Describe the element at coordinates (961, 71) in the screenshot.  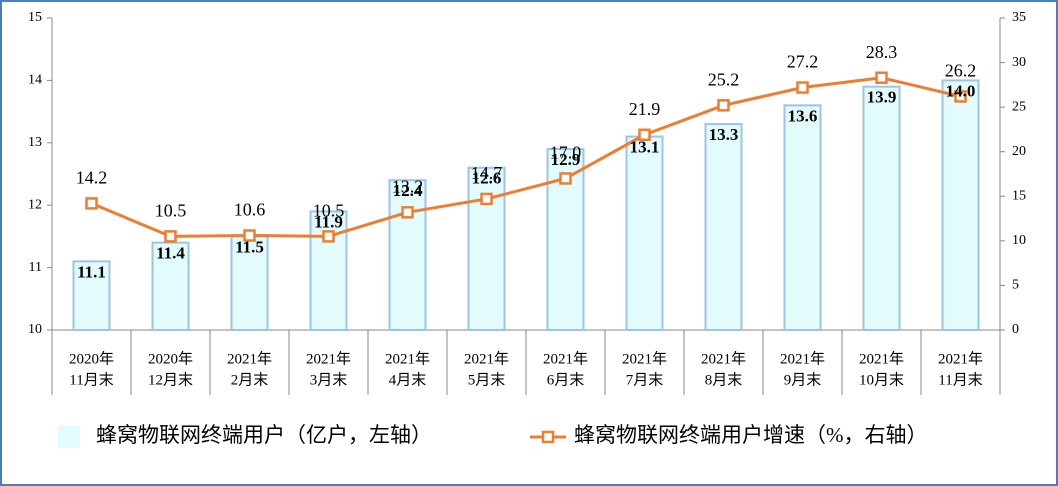
I see `line-label: 26.2` at that location.